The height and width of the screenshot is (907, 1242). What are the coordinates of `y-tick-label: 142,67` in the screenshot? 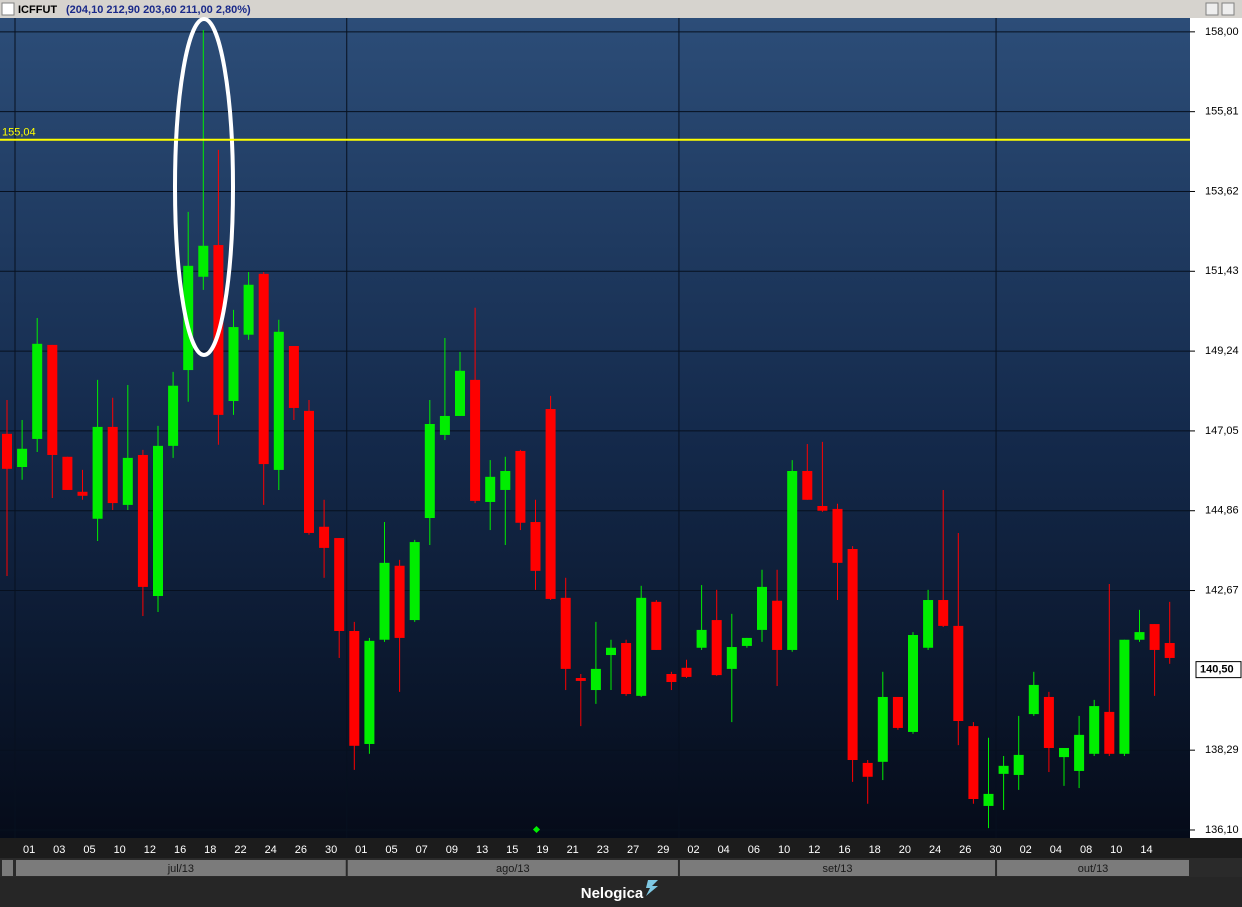 It's located at (1222, 590).